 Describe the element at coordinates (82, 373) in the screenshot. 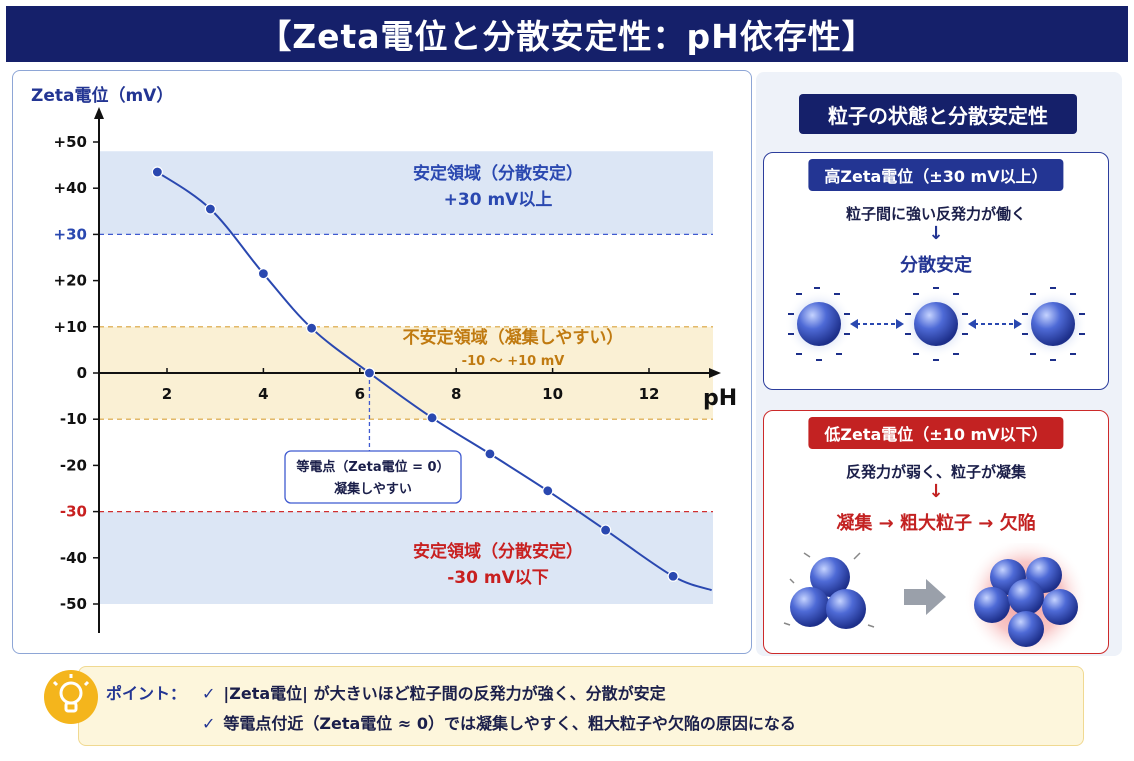

I see `y-tick-label-5: 0` at that location.